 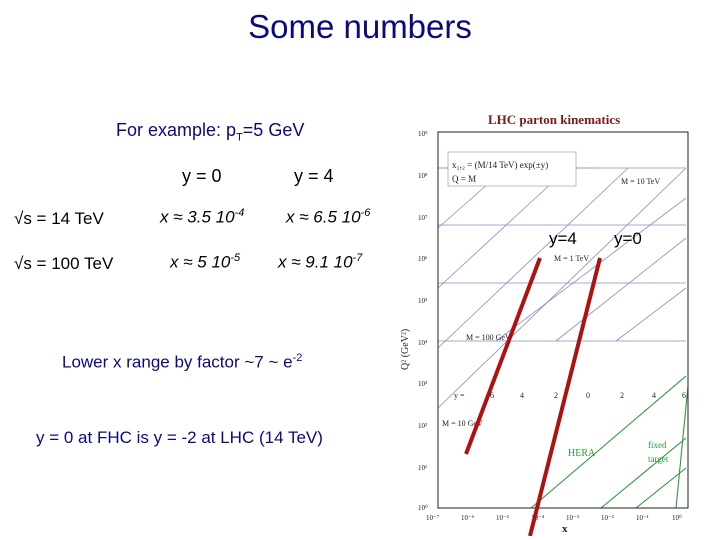 What do you see at coordinates (488, 337) in the screenshot?
I see `mass-label-100gev: M = 100 GeV` at bounding box center [488, 337].